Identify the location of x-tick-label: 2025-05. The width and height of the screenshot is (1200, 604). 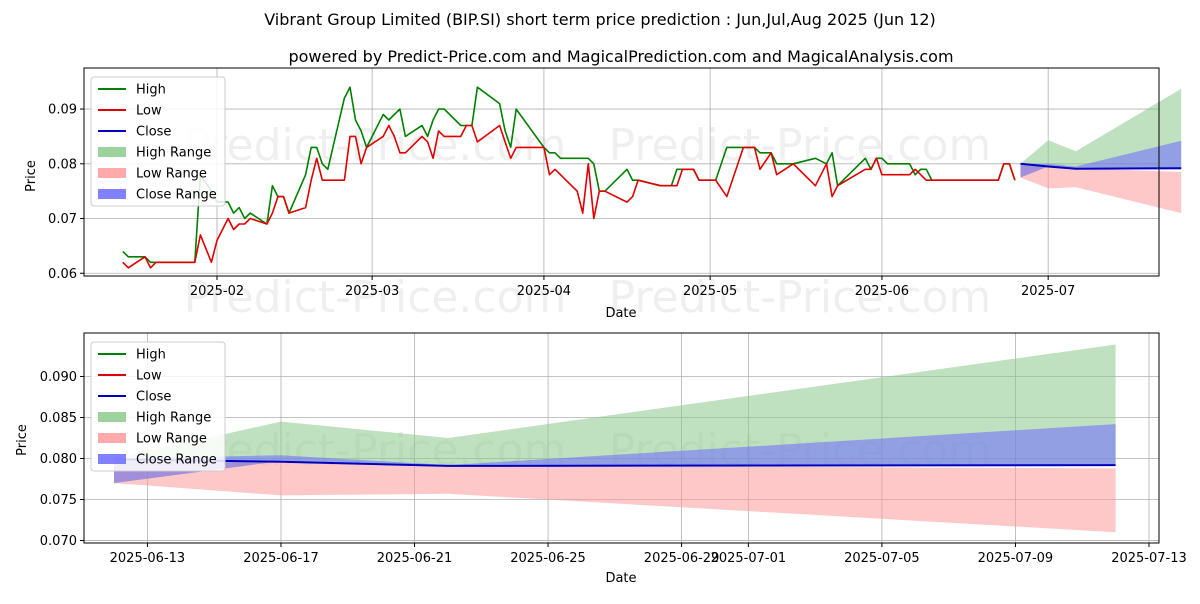
(710, 291).